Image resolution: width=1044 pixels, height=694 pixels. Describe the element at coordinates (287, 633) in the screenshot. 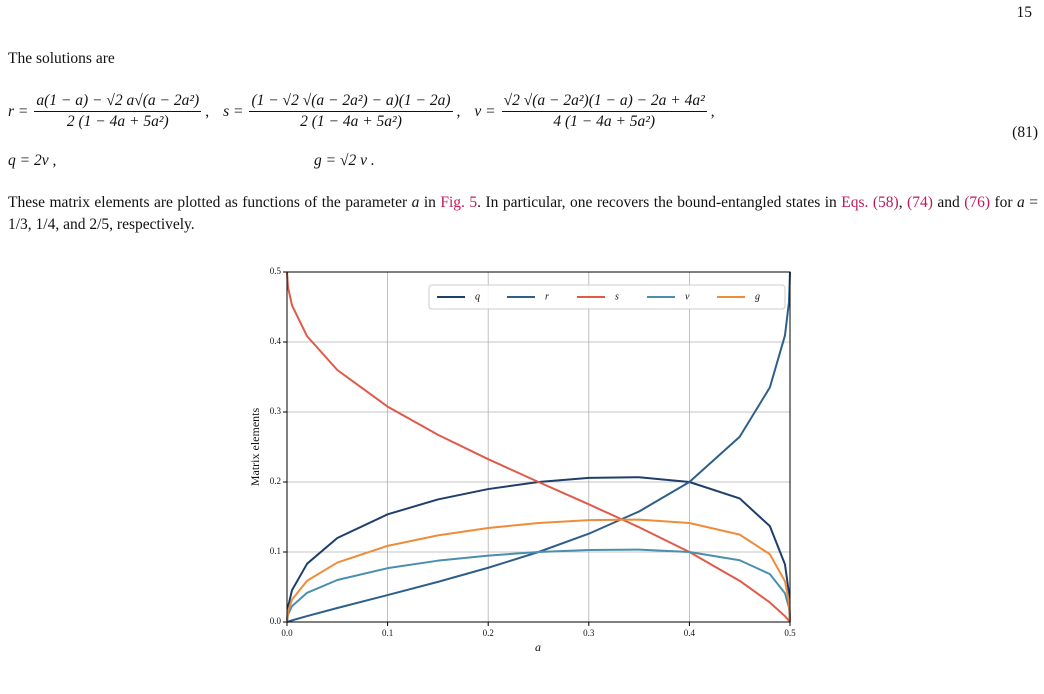

I see `x-tick-label: 0.0` at that location.